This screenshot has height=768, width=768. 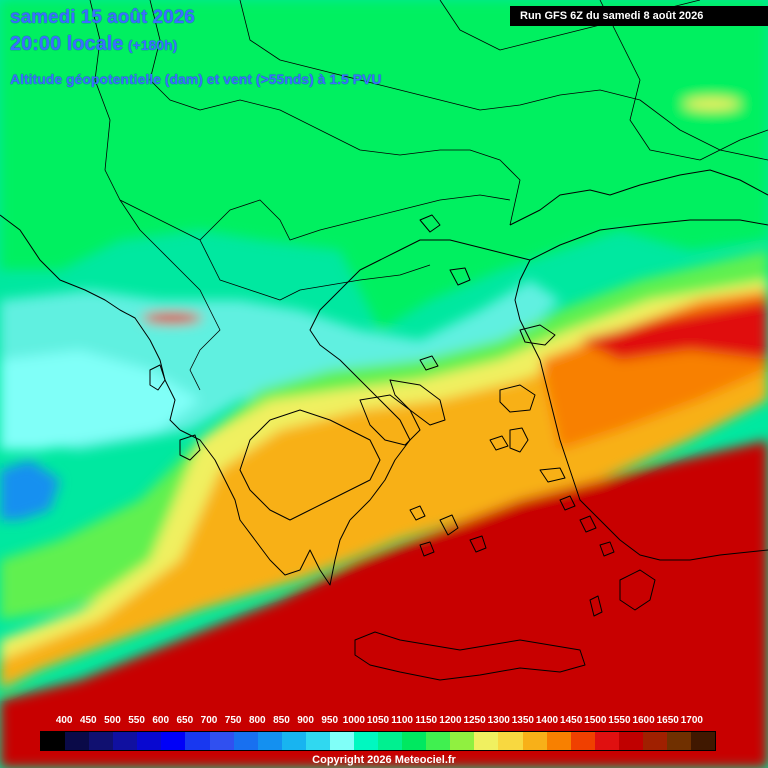 I want to click on scale-label: 600, so click(x=161, y=720).